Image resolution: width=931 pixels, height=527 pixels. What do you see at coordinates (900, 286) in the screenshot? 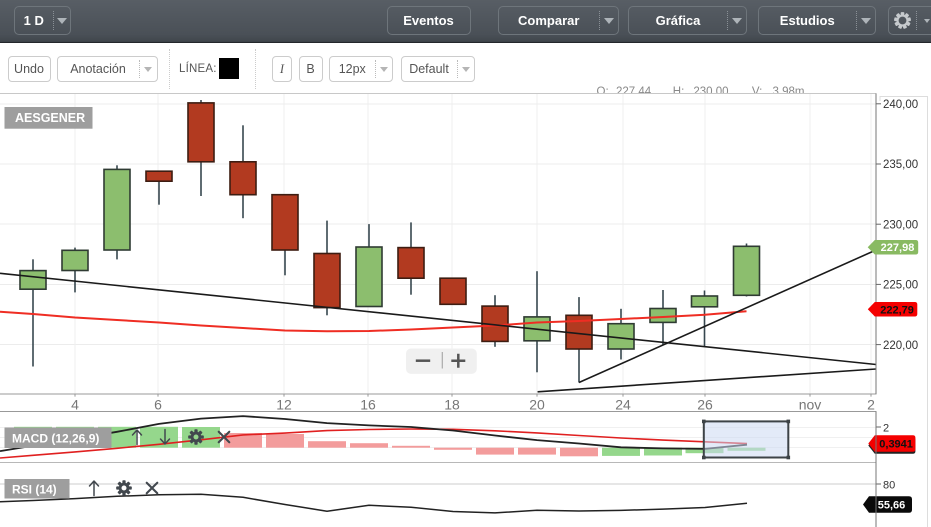
I see `svg-text: 225,00` at bounding box center [900, 286].